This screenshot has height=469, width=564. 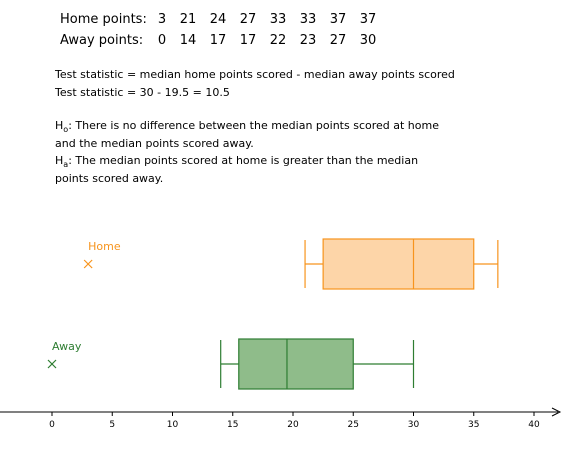 I want to click on away-point-marker-icon, so click(x=52, y=364).